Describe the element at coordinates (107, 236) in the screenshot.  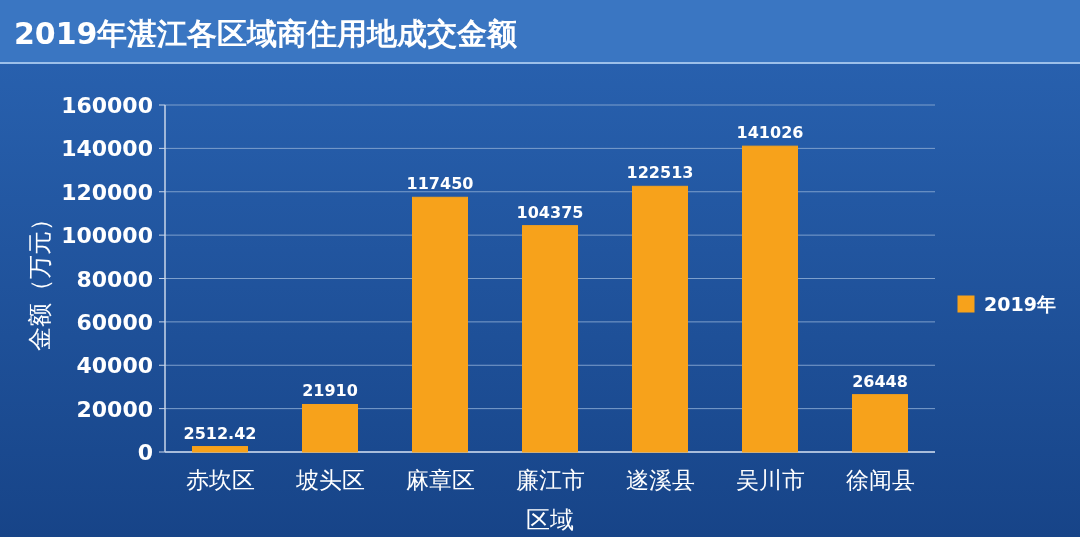
I see `y-tick-label: 100000` at that location.